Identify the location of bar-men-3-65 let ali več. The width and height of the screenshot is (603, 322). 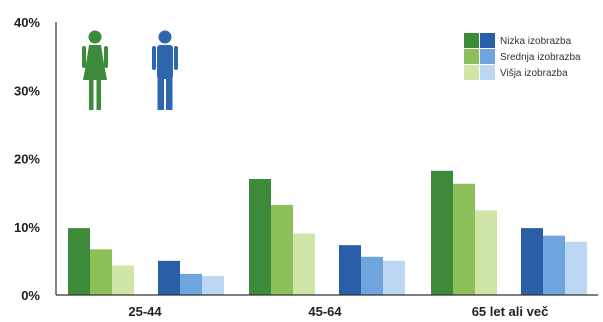
(576, 268).